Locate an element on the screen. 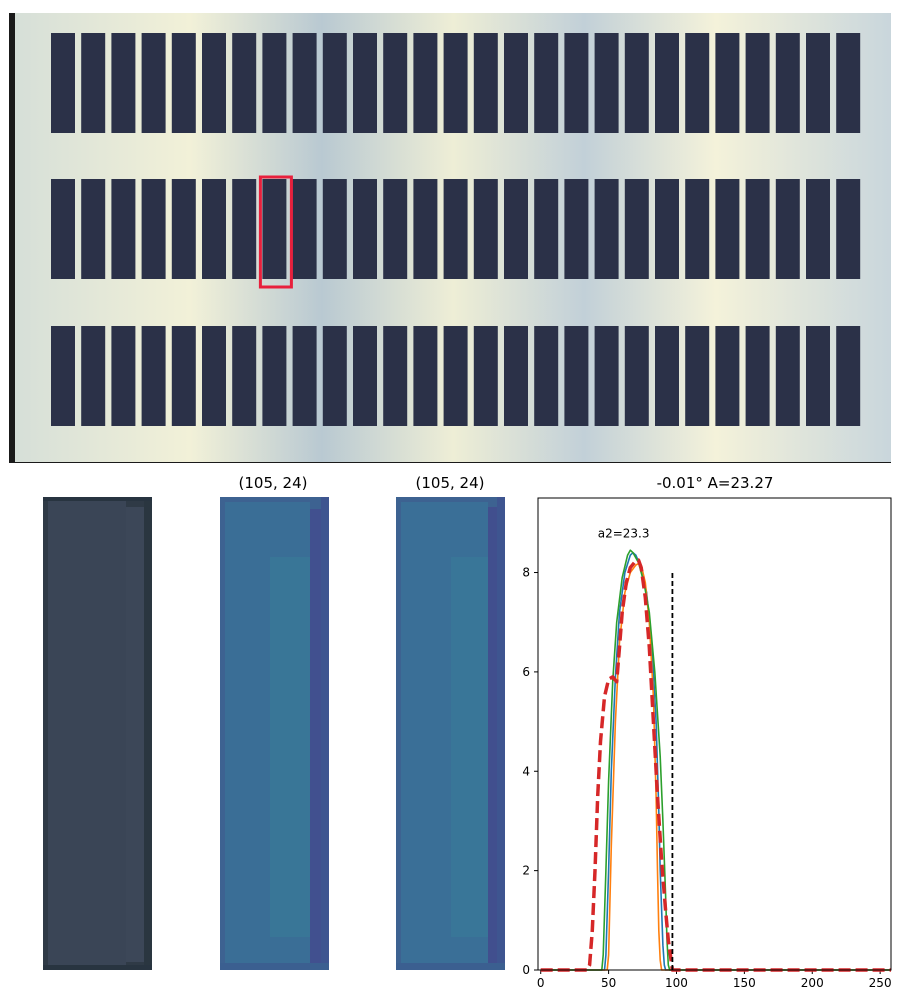  highlight-box is located at coordinates (275, 232).